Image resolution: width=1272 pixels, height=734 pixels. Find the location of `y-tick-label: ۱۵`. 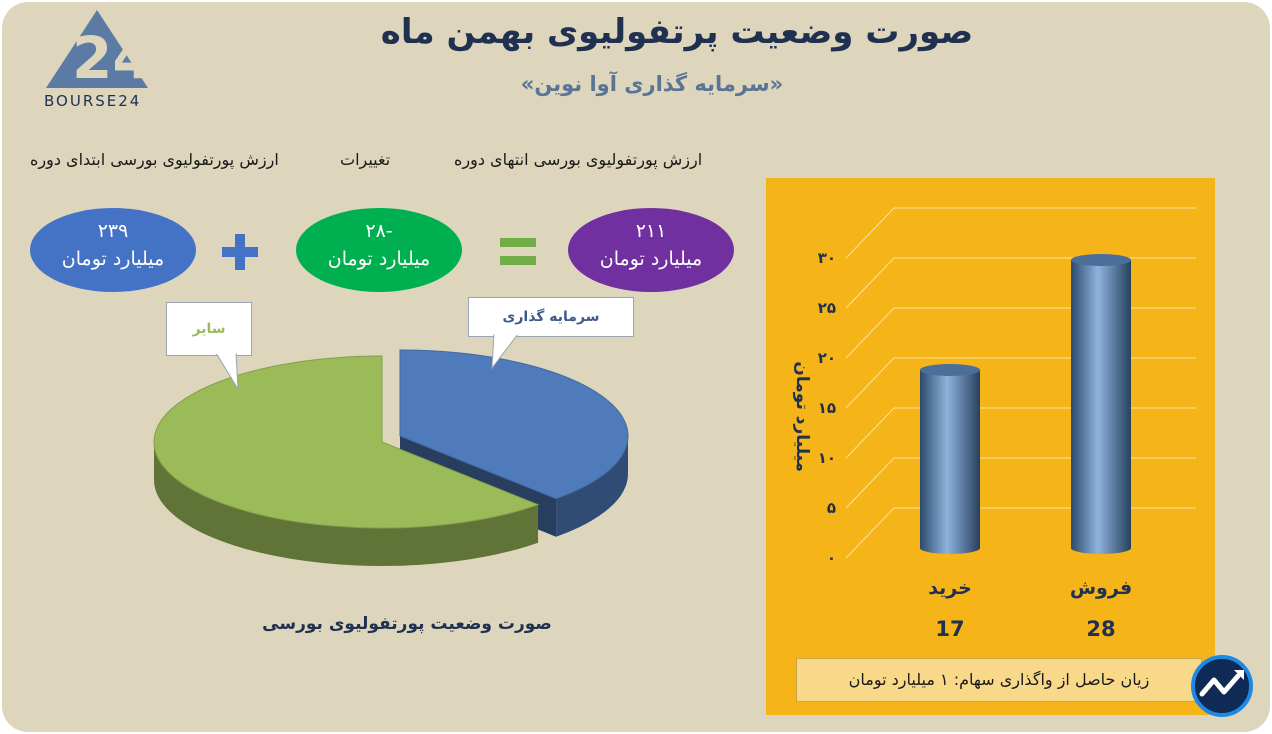

y-tick-label: ۱۵ is located at coordinates (827, 408).